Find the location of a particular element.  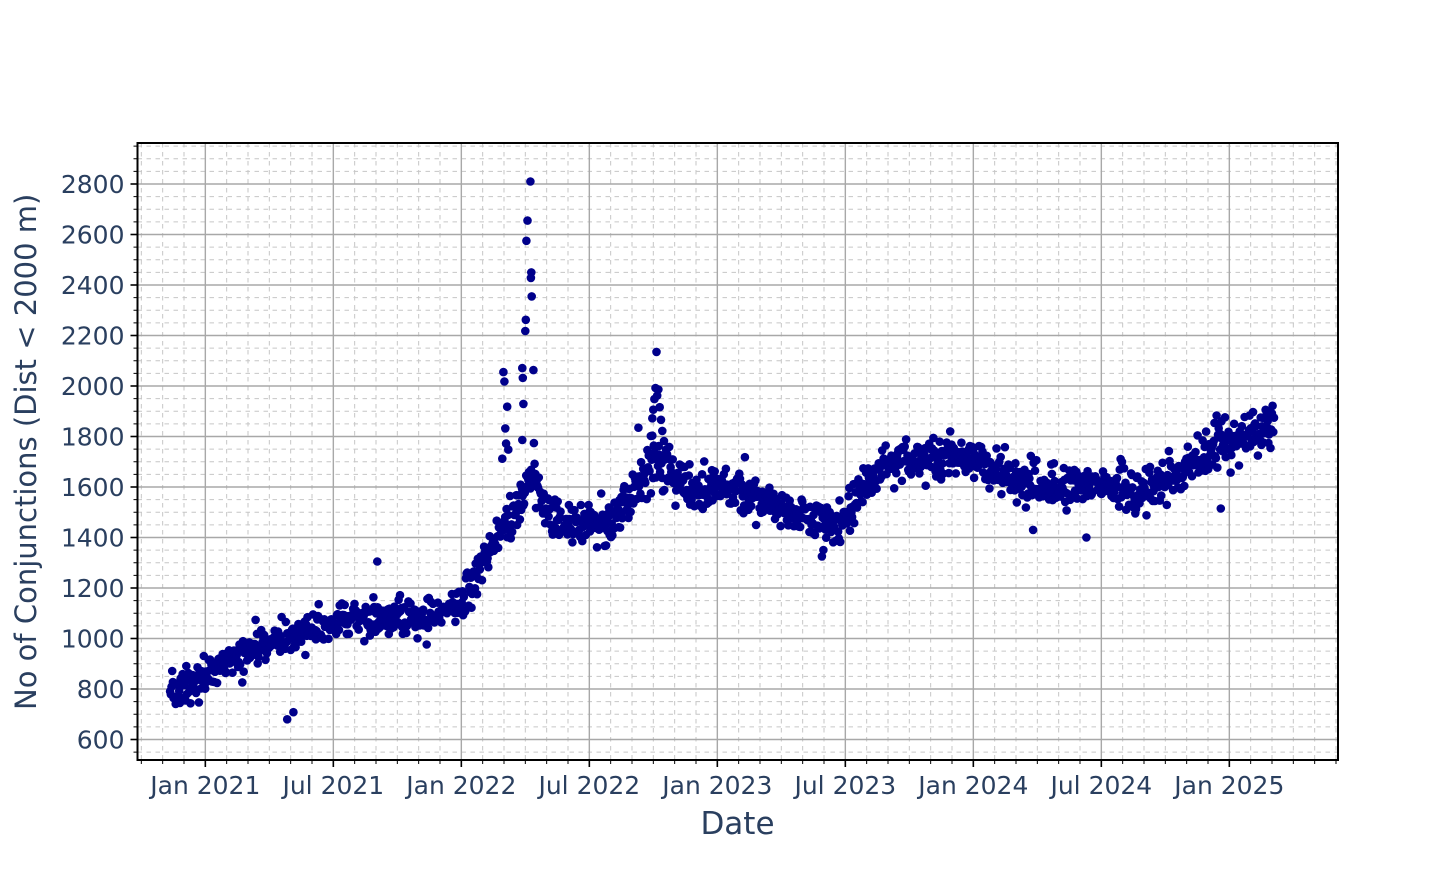

x-tick-label: Jul 2021 is located at coordinates (332, 785).